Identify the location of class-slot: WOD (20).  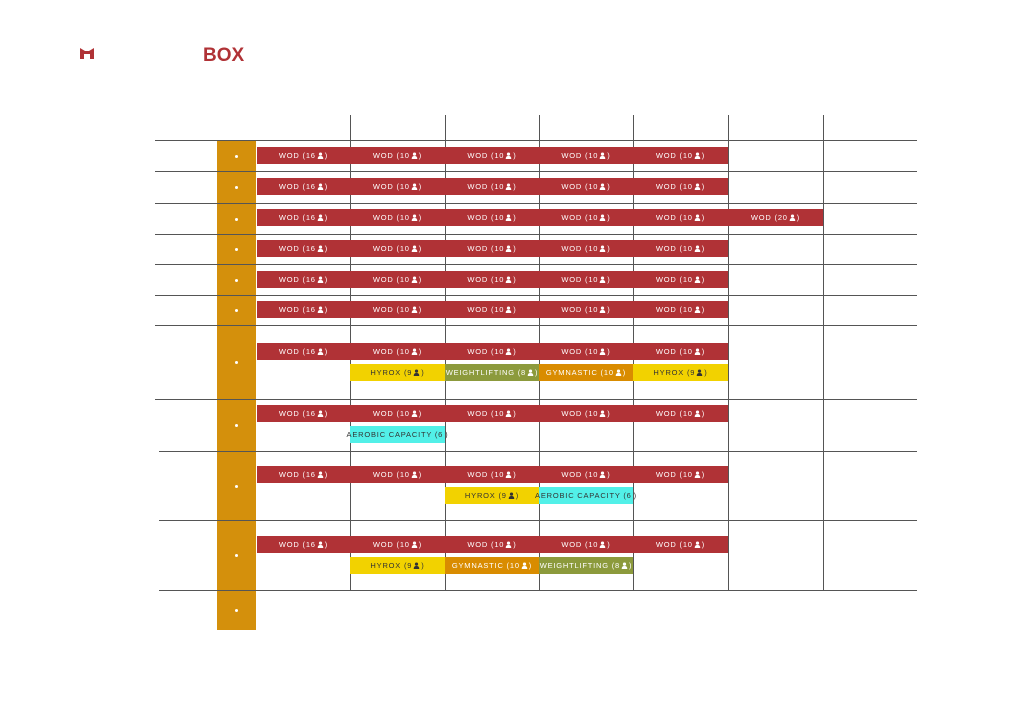
(775, 217).